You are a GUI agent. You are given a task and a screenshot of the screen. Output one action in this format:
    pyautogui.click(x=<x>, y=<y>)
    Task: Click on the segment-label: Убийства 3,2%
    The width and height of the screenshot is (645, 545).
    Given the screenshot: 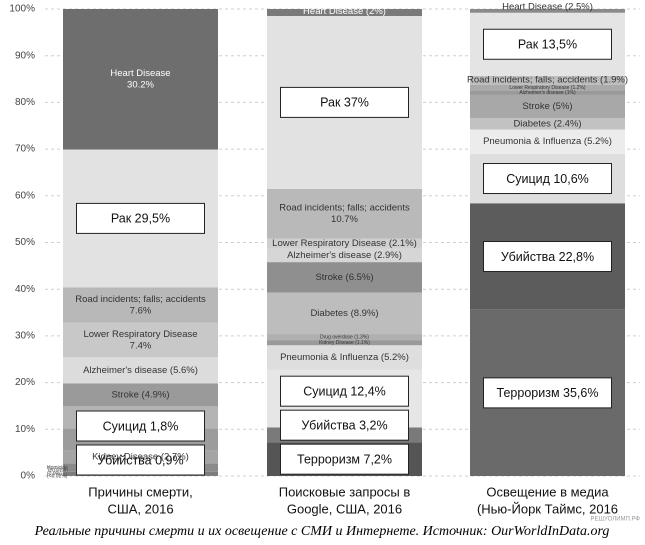 What is the action you would take?
    pyautogui.click(x=344, y=425)
    